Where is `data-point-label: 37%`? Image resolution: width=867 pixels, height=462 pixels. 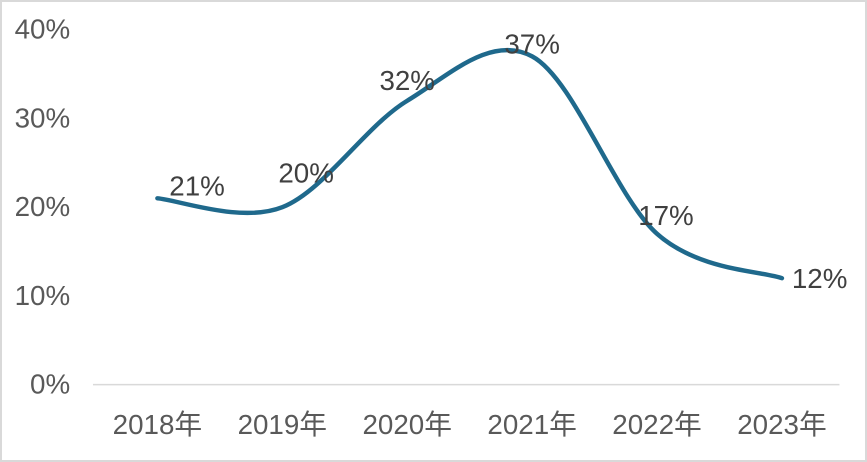 data-point-label: 37% is located at coordinates (532, 43).